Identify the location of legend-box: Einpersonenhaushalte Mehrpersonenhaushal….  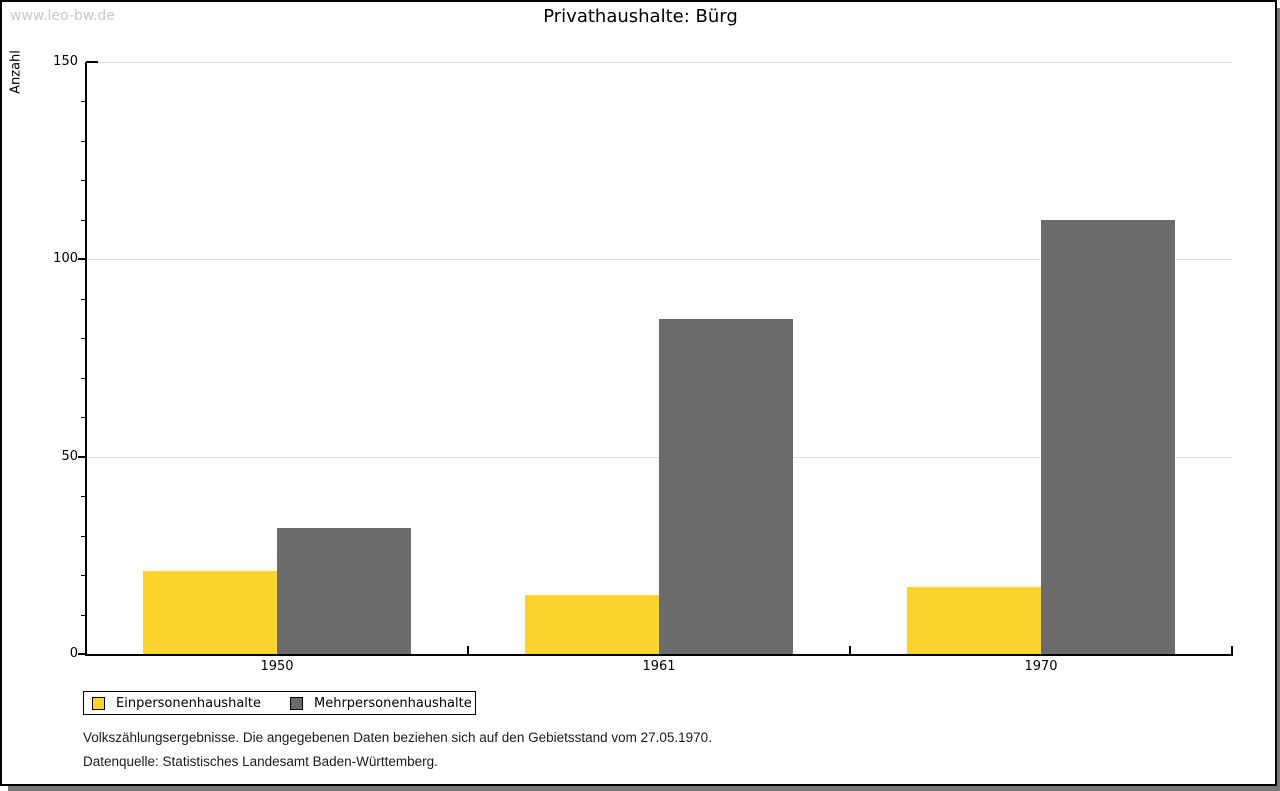
(279, 703).